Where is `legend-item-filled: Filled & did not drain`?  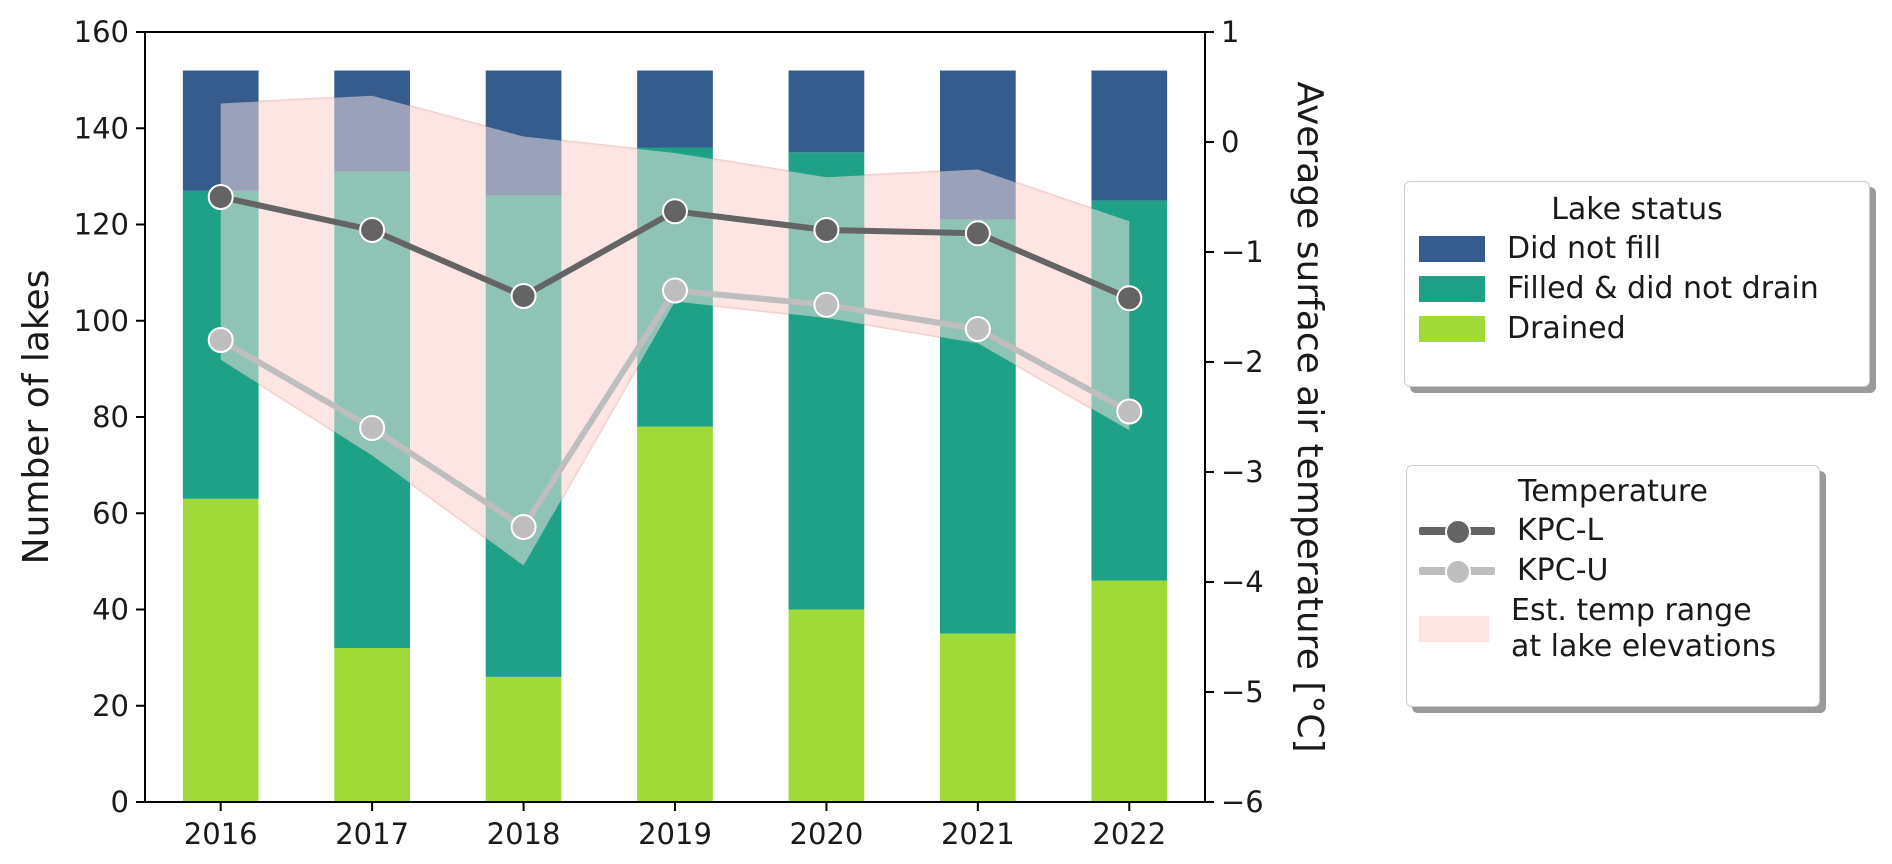
legend-item-filled: Filled & did not drain is located at coordinates (1637, 289).